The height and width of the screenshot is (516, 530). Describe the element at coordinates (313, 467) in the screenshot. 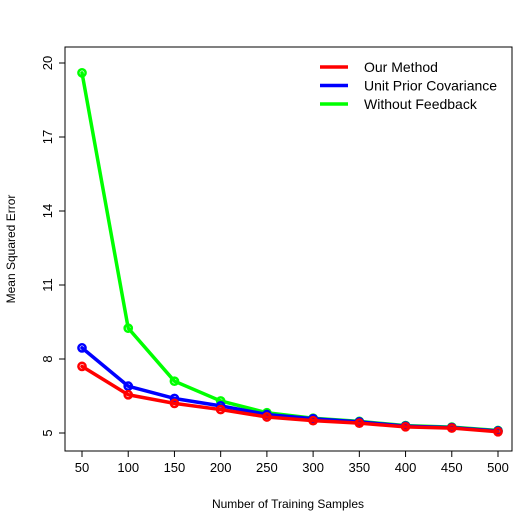

I see `x-tick-label: 300` at that location.